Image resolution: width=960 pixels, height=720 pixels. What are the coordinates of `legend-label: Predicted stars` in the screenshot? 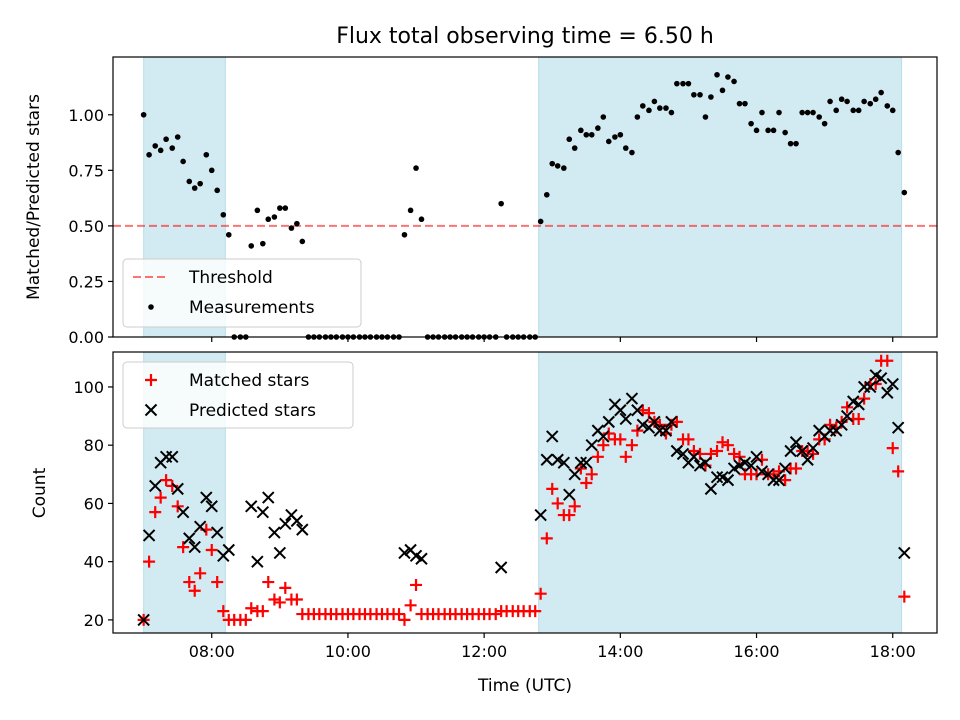 It's located at (252, 411).